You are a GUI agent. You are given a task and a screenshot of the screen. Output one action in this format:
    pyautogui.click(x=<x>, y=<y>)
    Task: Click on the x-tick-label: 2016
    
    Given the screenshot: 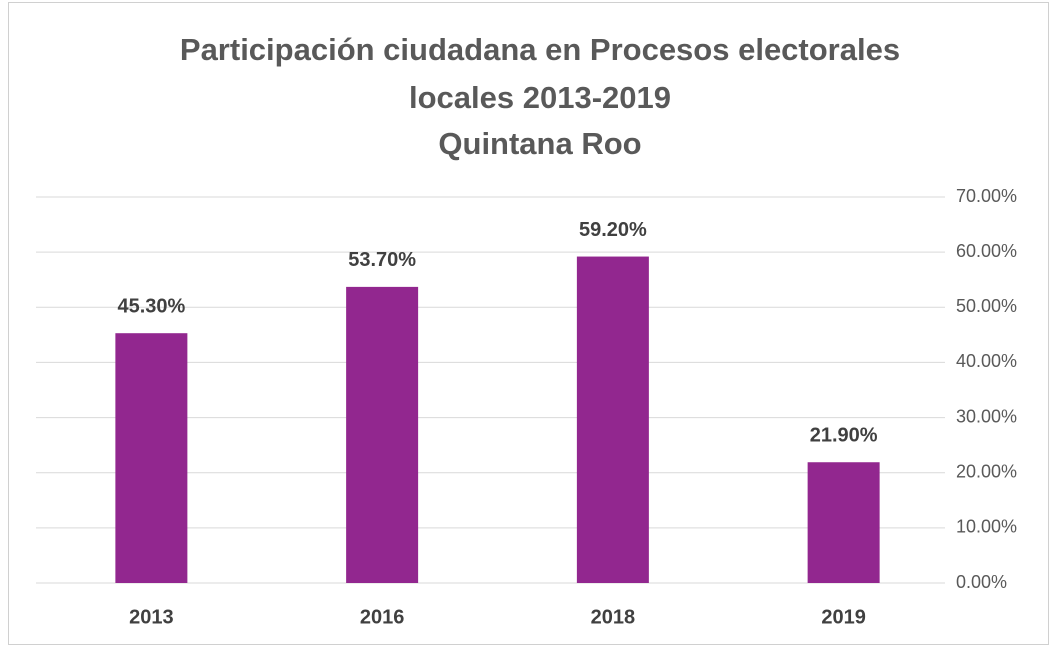 What is the action you would take?
    pyautogui.click(x=382, y=617)
    